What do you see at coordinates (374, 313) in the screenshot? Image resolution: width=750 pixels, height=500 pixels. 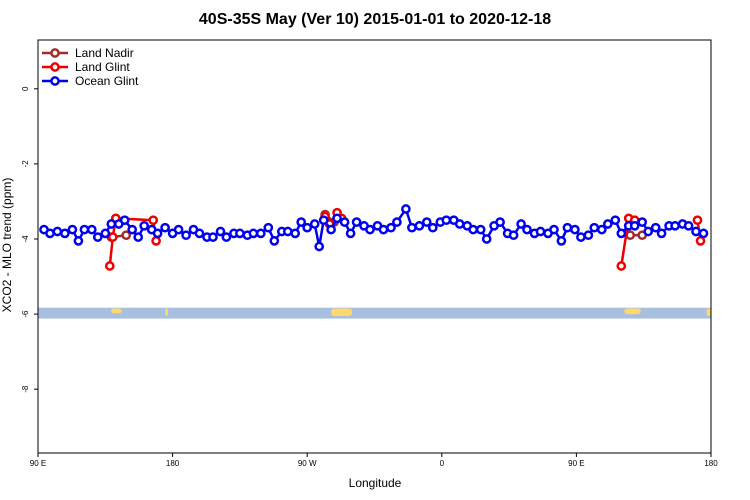 I see `landmask-strip` at bounding box center [374, 313].